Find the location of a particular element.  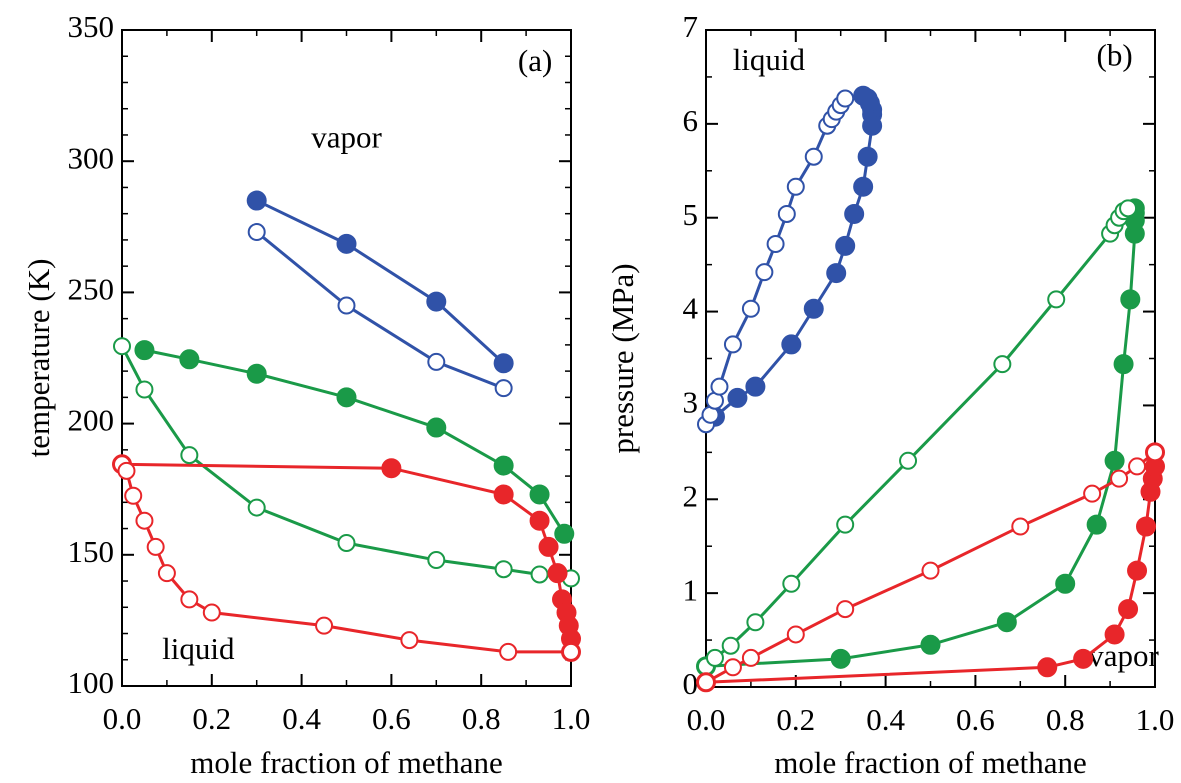

y-tick-label: 250 is located at coordinates (91, 289).